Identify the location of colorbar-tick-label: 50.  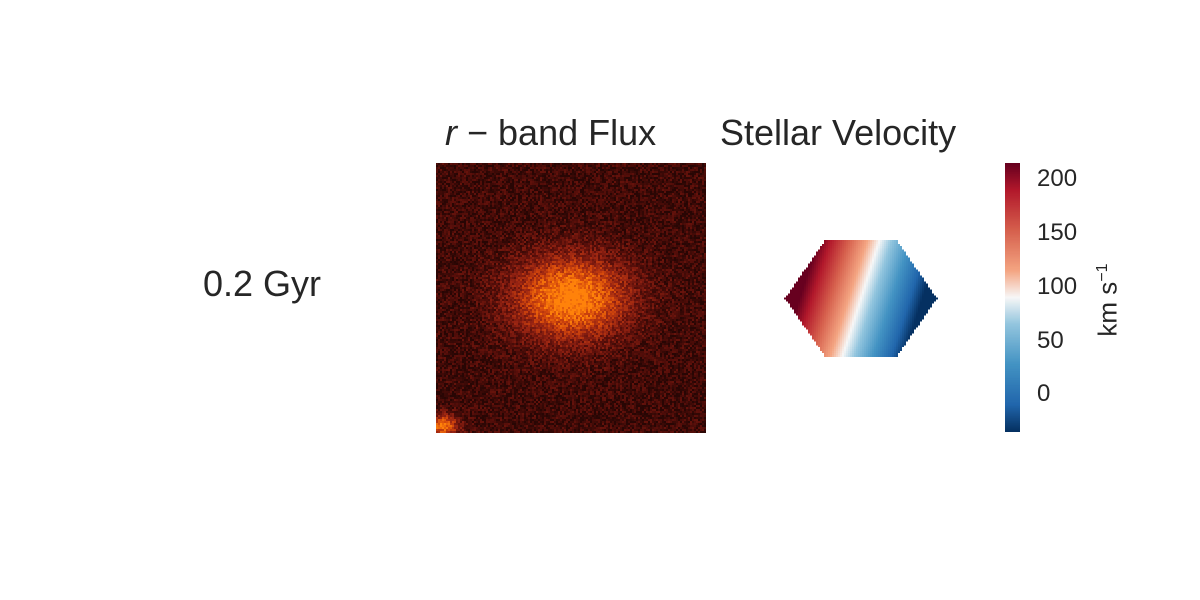
(1050, 340).